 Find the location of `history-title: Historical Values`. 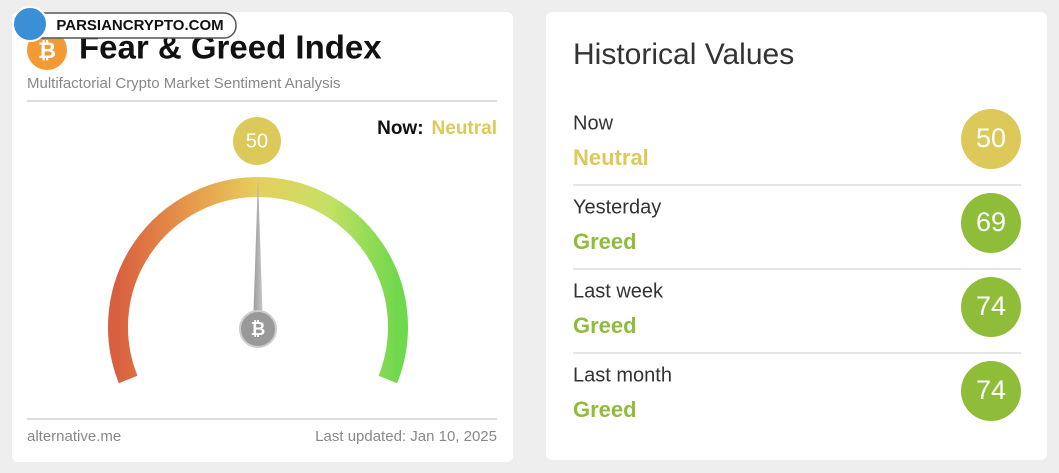

history-title: Historical Values is located at coordinates (683, 54).